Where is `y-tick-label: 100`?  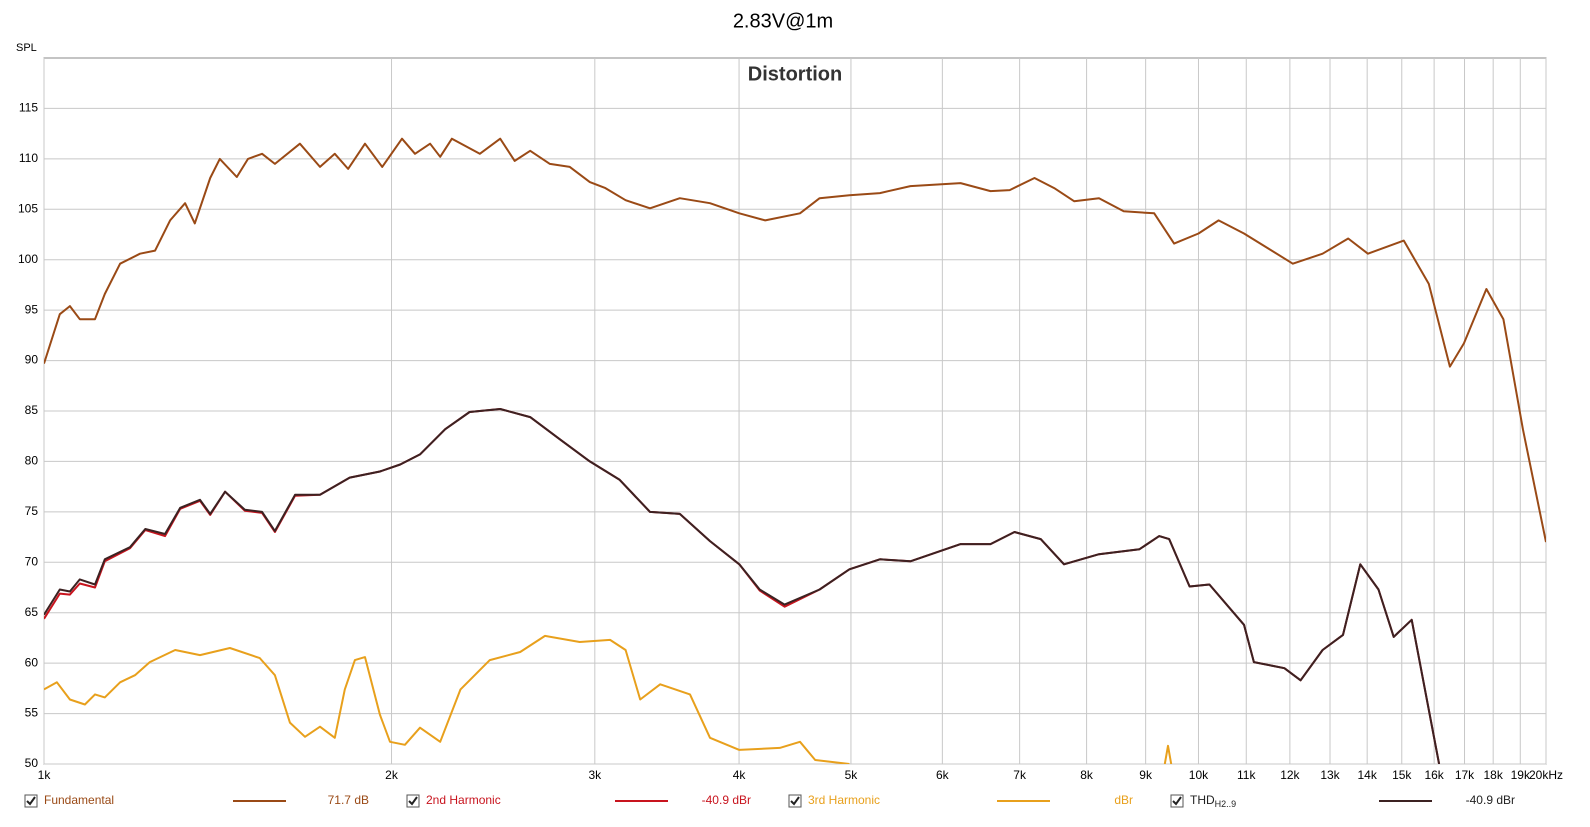
y-tick-label: 100 is located at coordinates (28, 259).